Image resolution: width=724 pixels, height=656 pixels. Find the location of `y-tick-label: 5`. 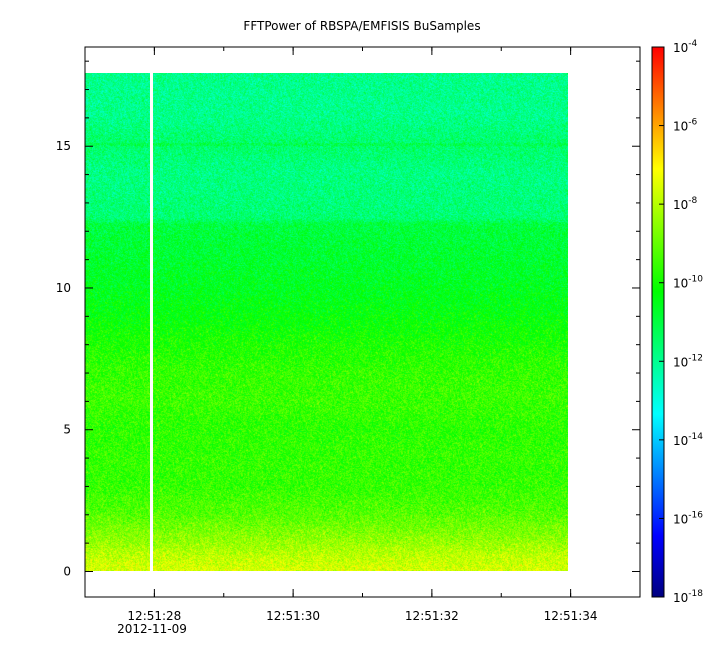

y-tick-label: 5 is located at coordinates (67, 430).